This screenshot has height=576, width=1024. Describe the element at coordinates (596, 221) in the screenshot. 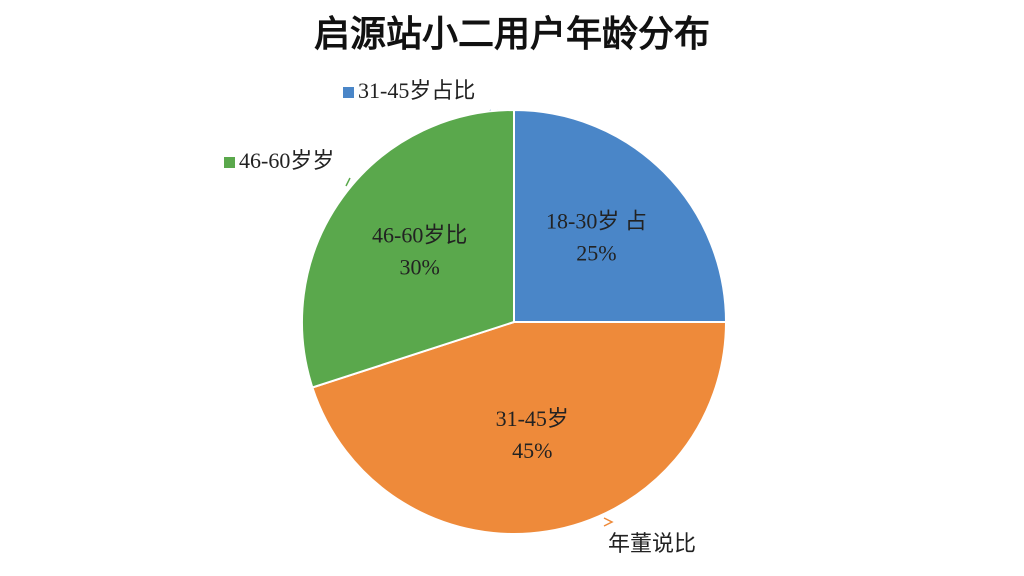

I see `slice-label: 18-30岁 占` at that location.